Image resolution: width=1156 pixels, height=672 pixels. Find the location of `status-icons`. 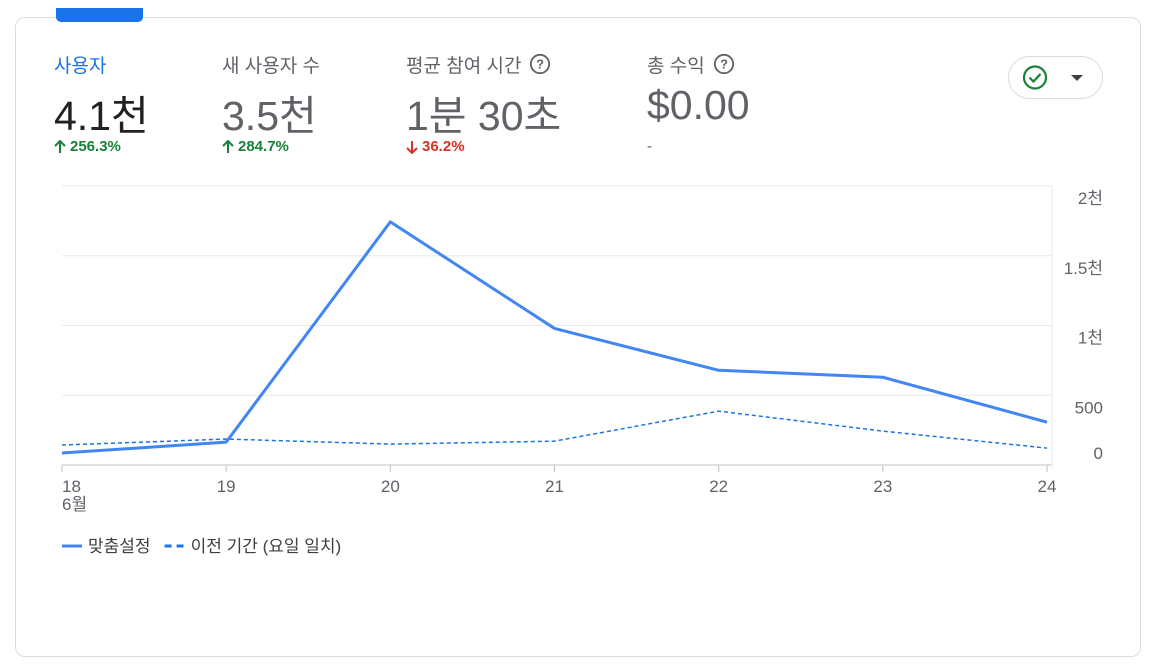

status-icons is located at coordinates (1052, 77).